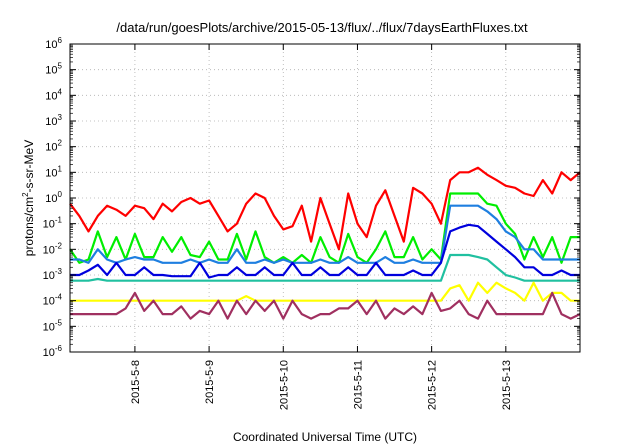  I want to click on y-tick-label: 10⁻⁶, so click(53, 351).